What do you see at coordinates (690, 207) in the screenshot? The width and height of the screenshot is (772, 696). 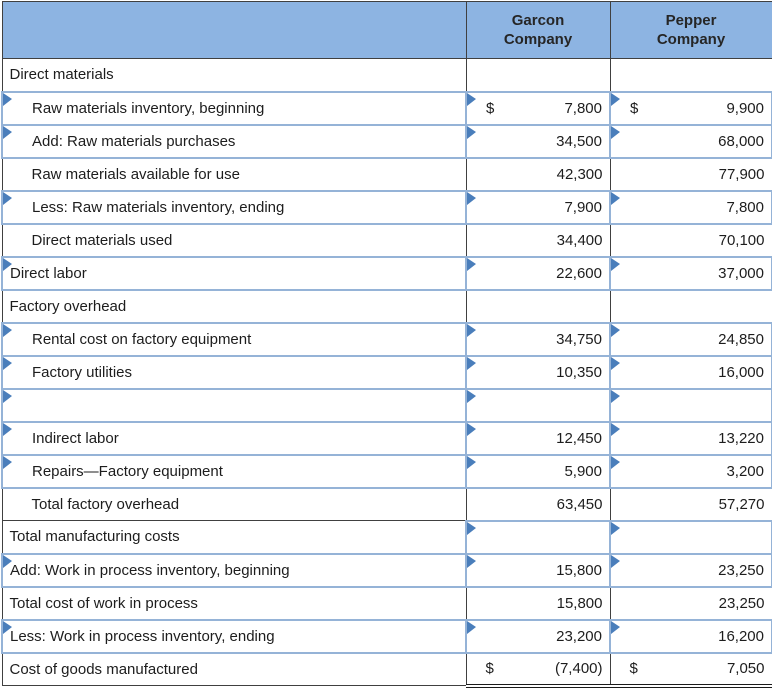 I see `pepper-value-cell: 7,800` at bounding box center [690, 207].